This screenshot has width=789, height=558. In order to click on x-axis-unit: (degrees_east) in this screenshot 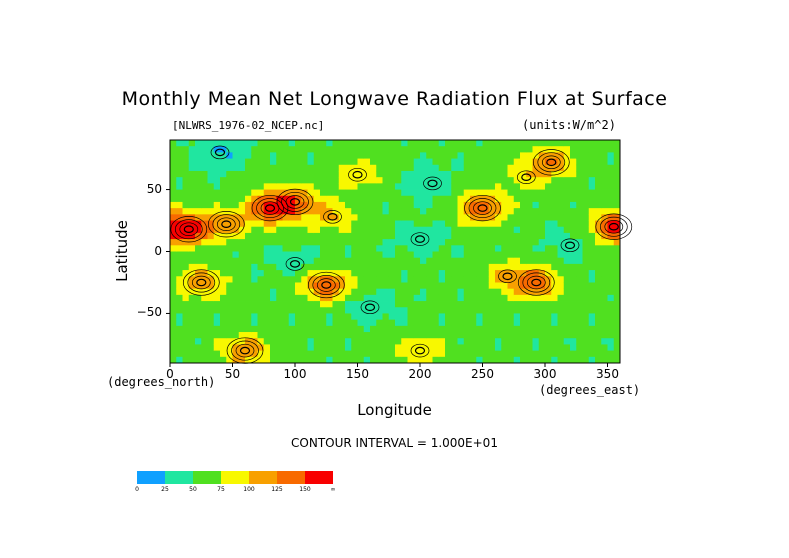, I will do `click(590, 390)`.